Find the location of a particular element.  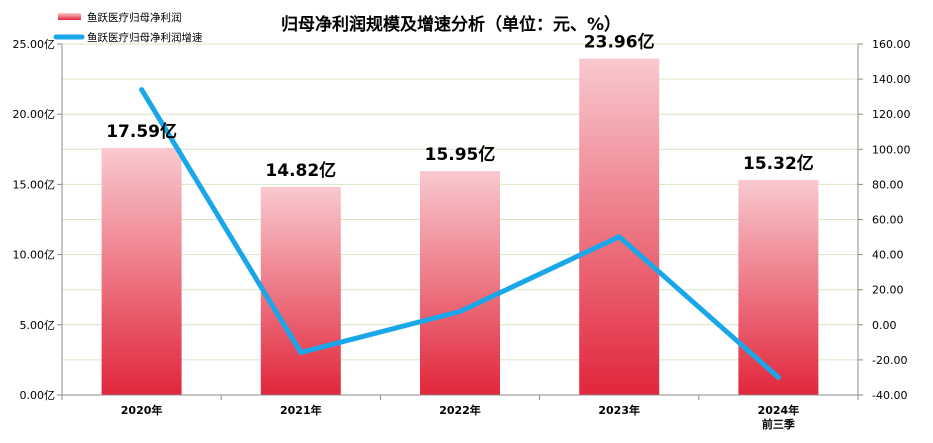

right-axis-tick-label: -40.00 is located at coordinates (889, 395).